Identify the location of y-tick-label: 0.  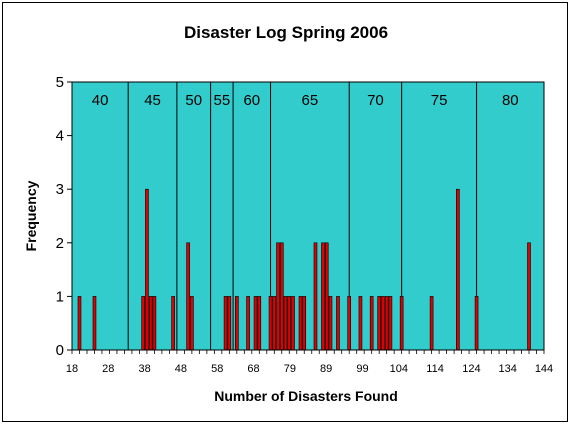
(60, 350).